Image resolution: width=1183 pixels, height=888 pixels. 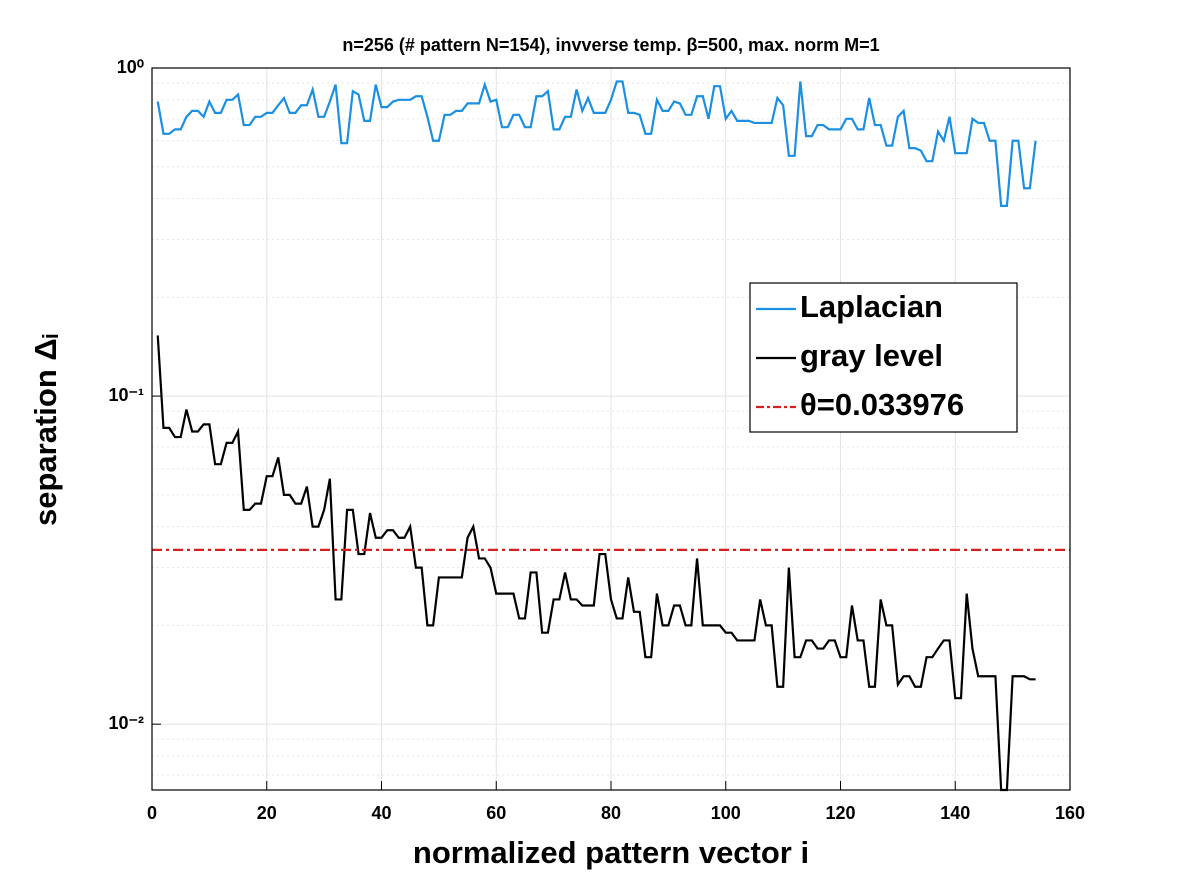 I want to click on x-tick-label: 60, so click(x=496, y=813).